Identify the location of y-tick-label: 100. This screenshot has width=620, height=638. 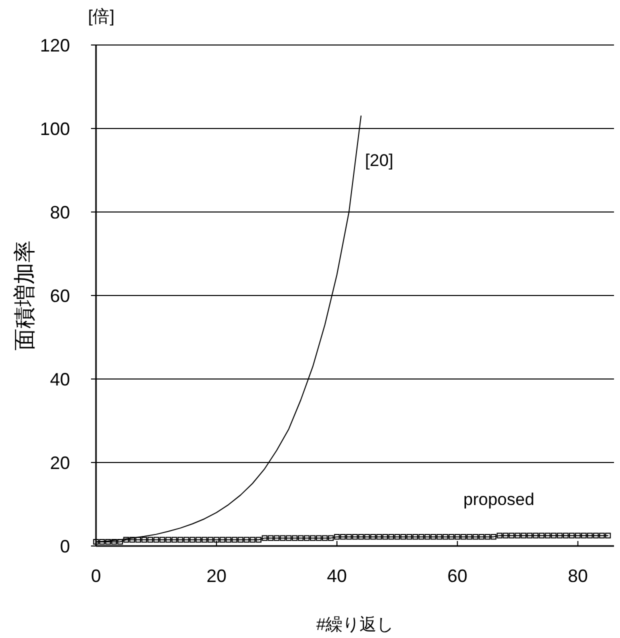
(55, 128).